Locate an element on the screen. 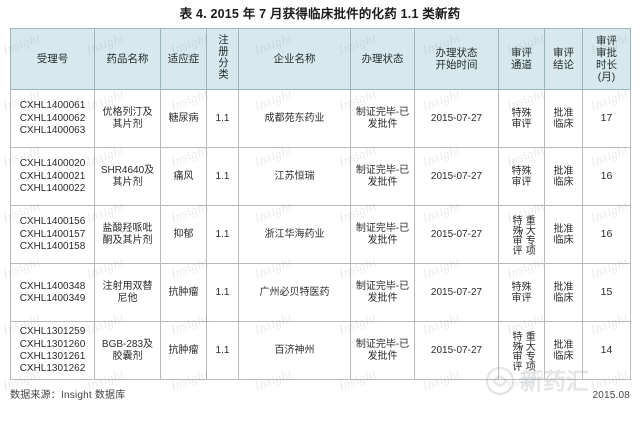  cell-drug-name: BGB-283及胶囊剂 is located at coordinates (127, 351).